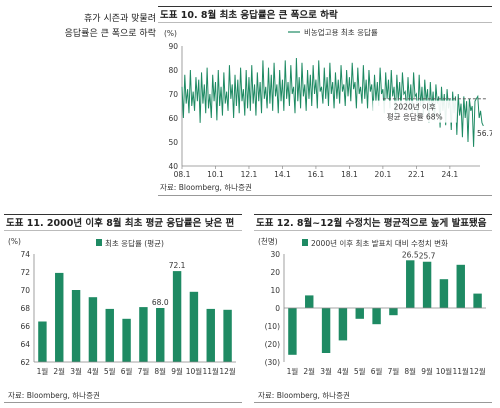 The image size is (500, 408). What do you see at coordinates (477, 371) in the screenshot?
I see `fig12-xtick-label: 12월` at bounding box center [477, 371].